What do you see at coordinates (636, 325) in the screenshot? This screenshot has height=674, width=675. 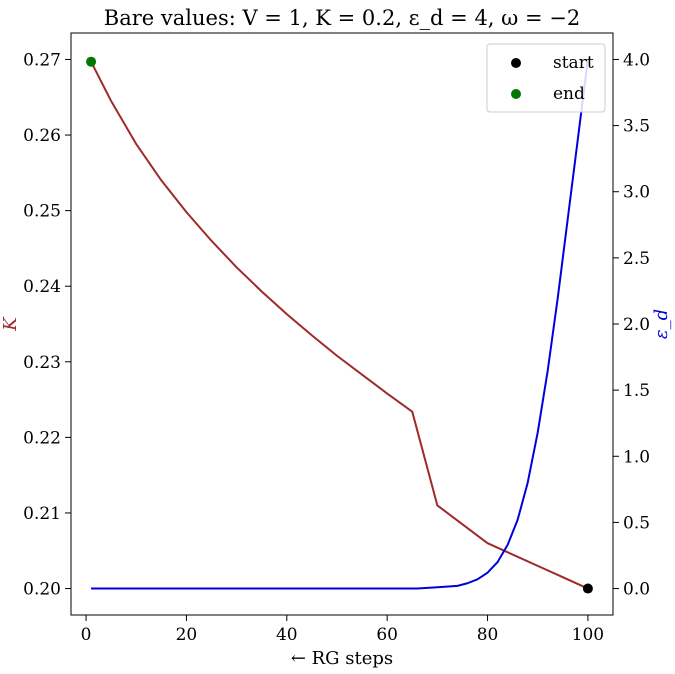 I see `y-right-tick-label: 2.0` at bounding box center [636, 325].